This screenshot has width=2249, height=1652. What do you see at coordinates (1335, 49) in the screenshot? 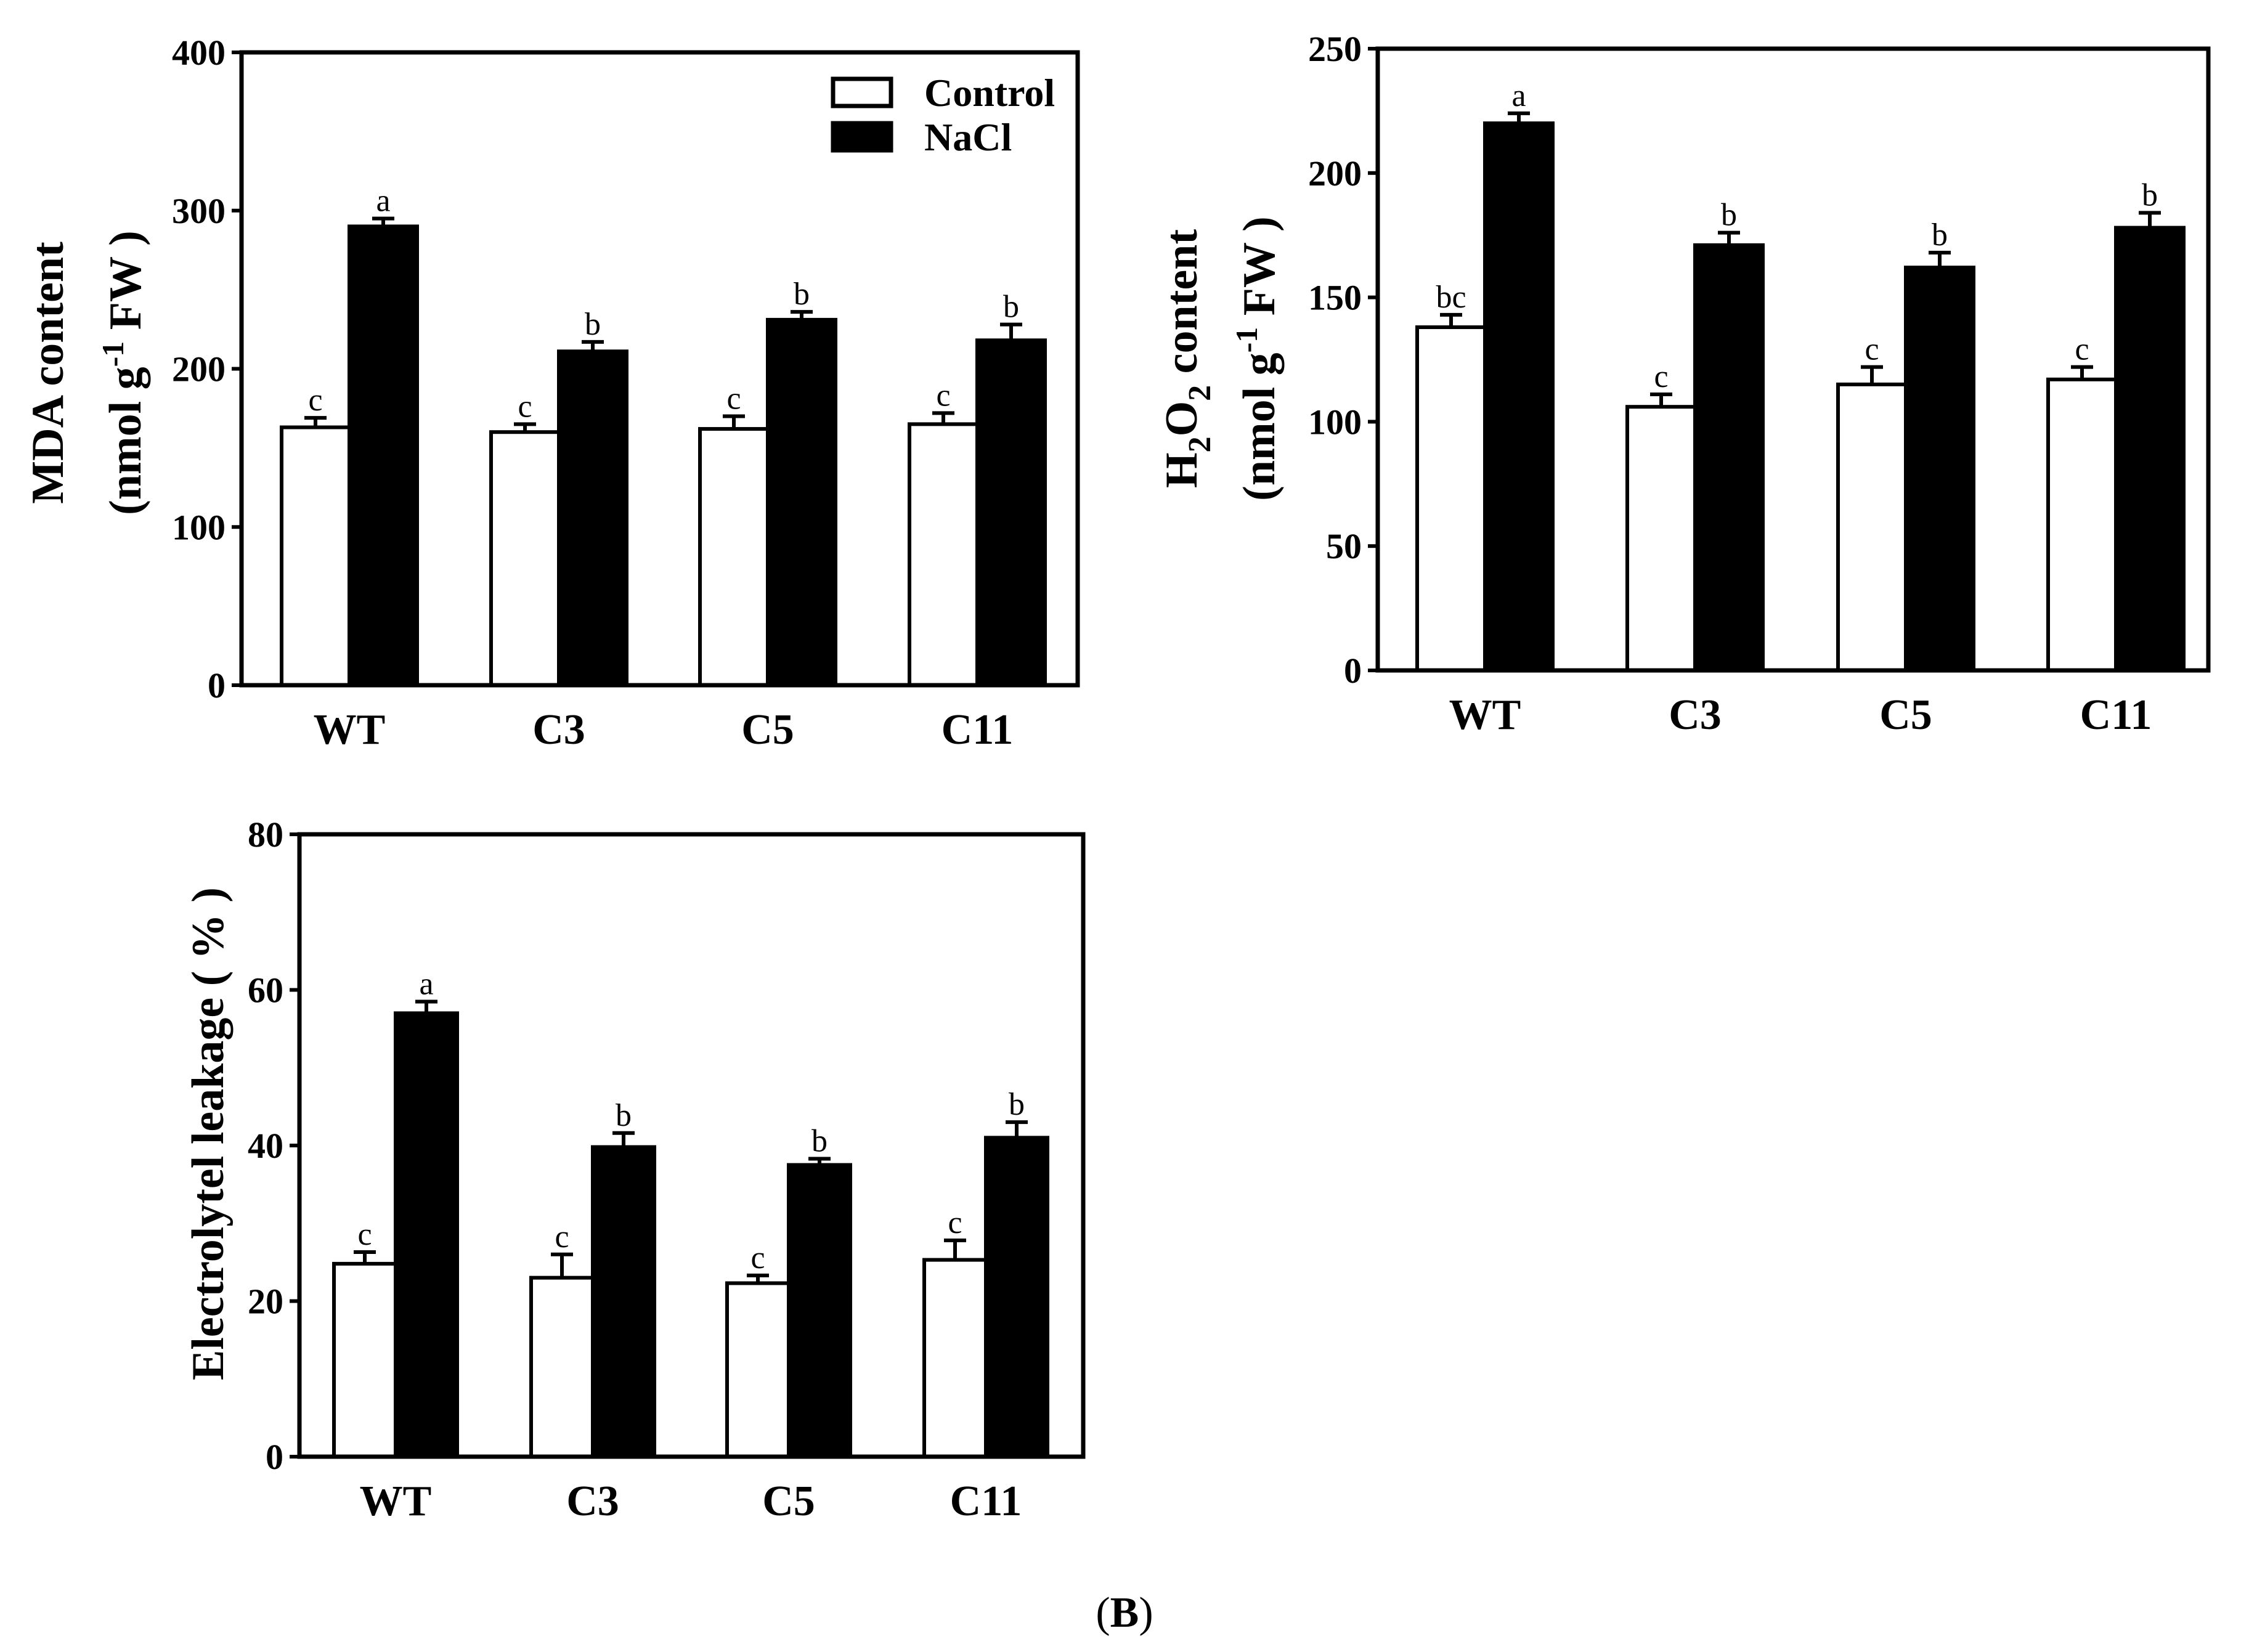
I see `h2o2-ytick-label: 250` at bounding box center [1335, 49].